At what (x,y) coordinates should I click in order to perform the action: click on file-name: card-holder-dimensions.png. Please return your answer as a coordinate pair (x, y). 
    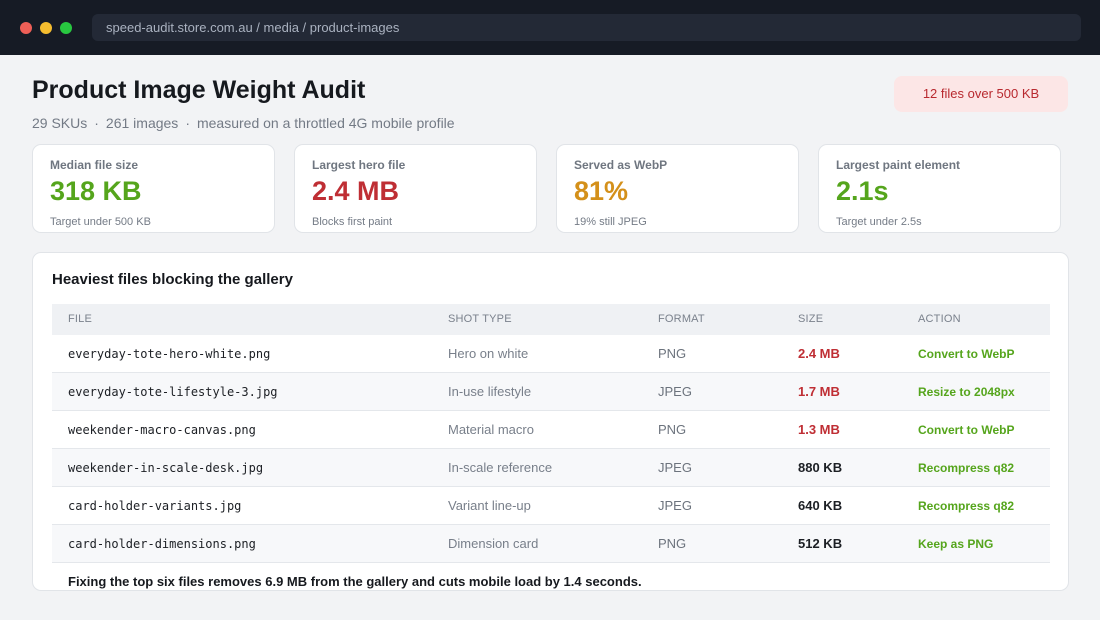
    Looking at the image, I should click on (162, 544).